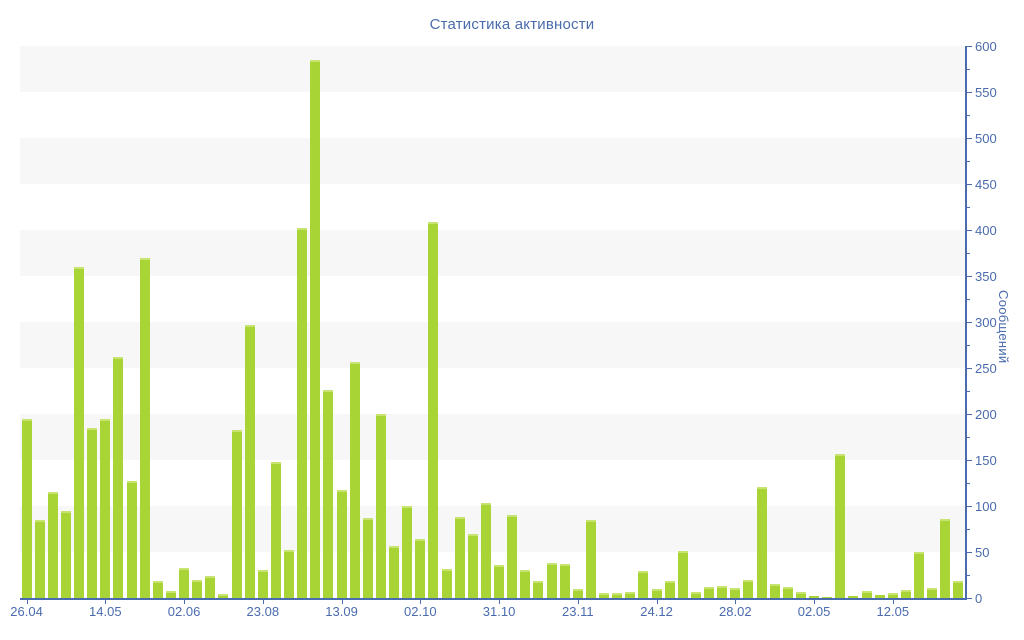 This screenshot has height=640, width=1024. Describe the element at coordinates (986, 368) in the screenshot. I see `y-tick-label: 250` at that location.